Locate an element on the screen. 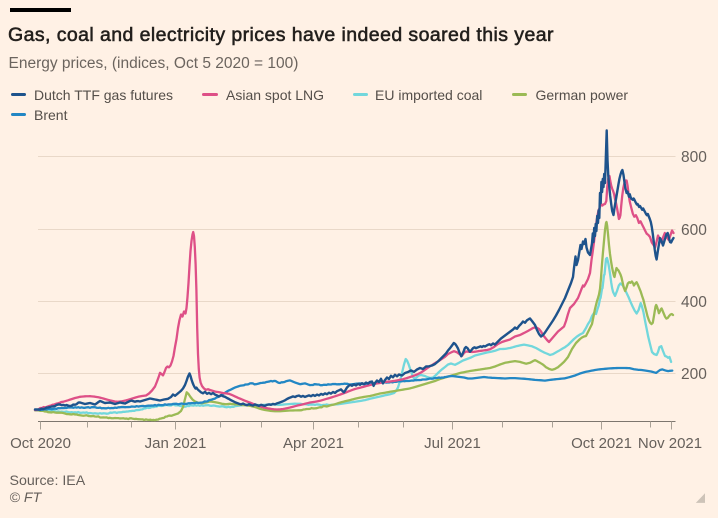 The image size is (718, 518). svg-text: 400 is located at coordinates (694, 302).